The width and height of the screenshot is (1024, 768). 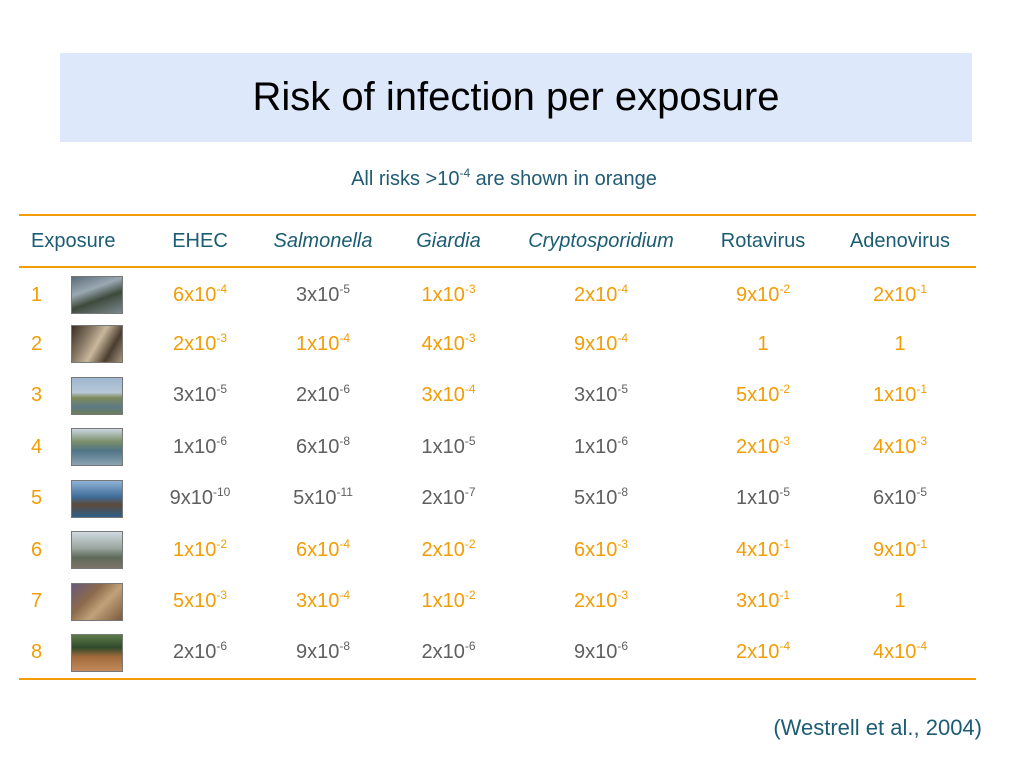 I want to click on title-banner: Risk of infection per exposure, so click(x=516, y=97).